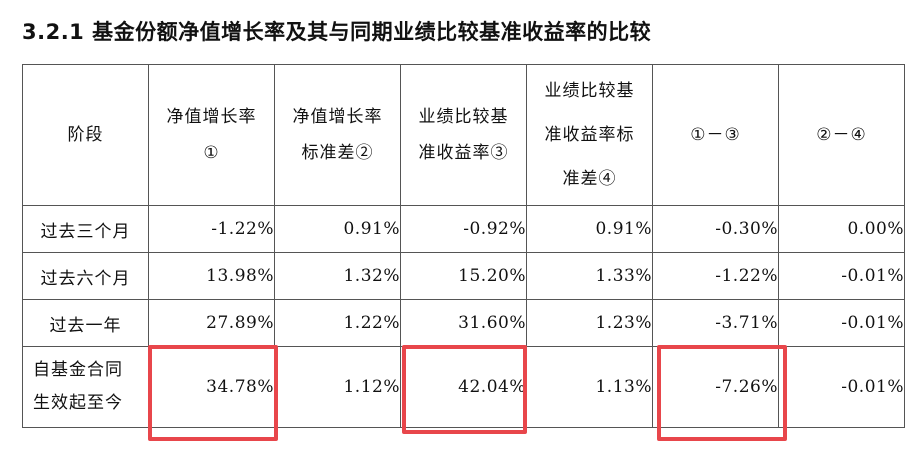  Describe the element at coordinates (211, 323) in the screenshot. I see `nav-growth-rate-cell: 27.89%` at that location.